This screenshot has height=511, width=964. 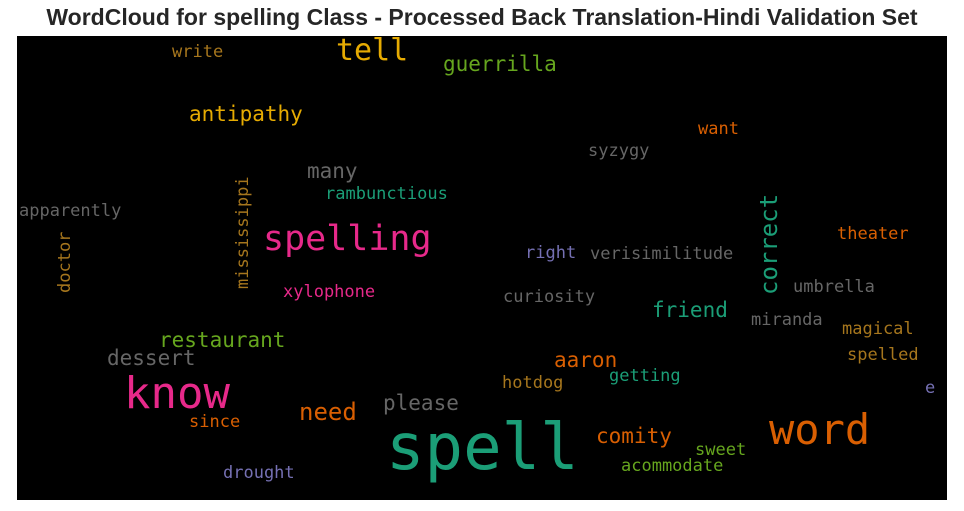 What do you see at coordinates (328, 412) in the screenshot?
I see `word-need: need` at bounding box center [328, 412].